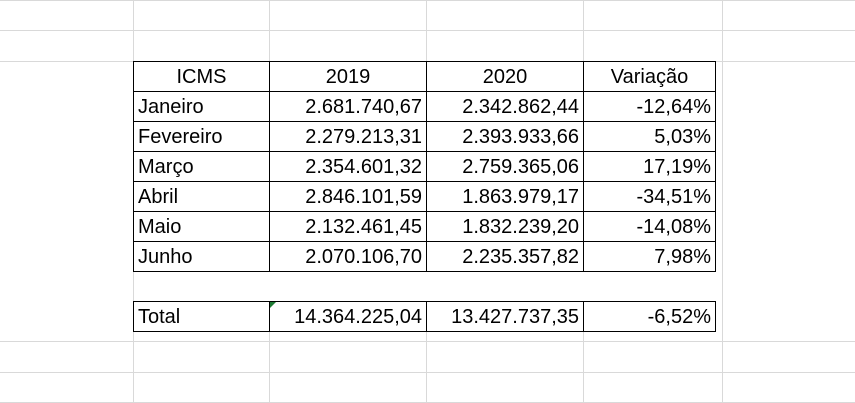 Image resolution: width=855 pixels, height=403 pixels. What do you see at coordinates (358, 316) in the screenshot?
I see `total-2019-value: 14.364.225,04` at bounding box center [358, 316].